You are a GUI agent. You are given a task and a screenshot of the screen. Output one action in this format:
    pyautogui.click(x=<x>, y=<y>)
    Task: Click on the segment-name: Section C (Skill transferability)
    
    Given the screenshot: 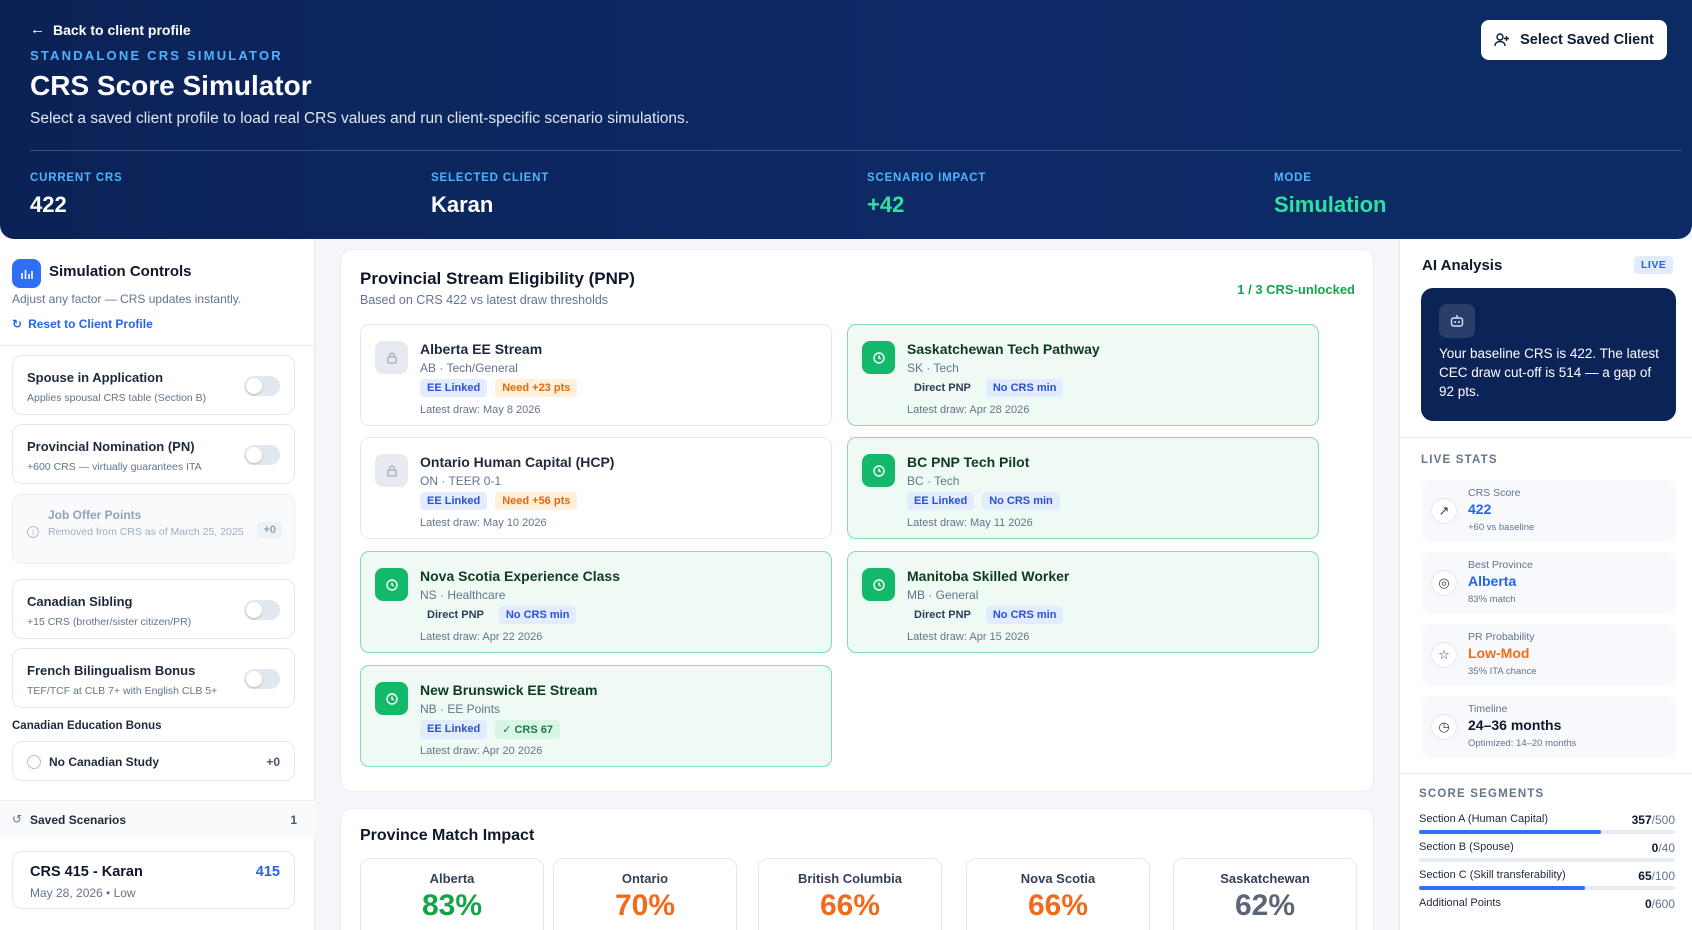 What is the action you would take?
    pyautogui.click(x=1492, y=875)
    